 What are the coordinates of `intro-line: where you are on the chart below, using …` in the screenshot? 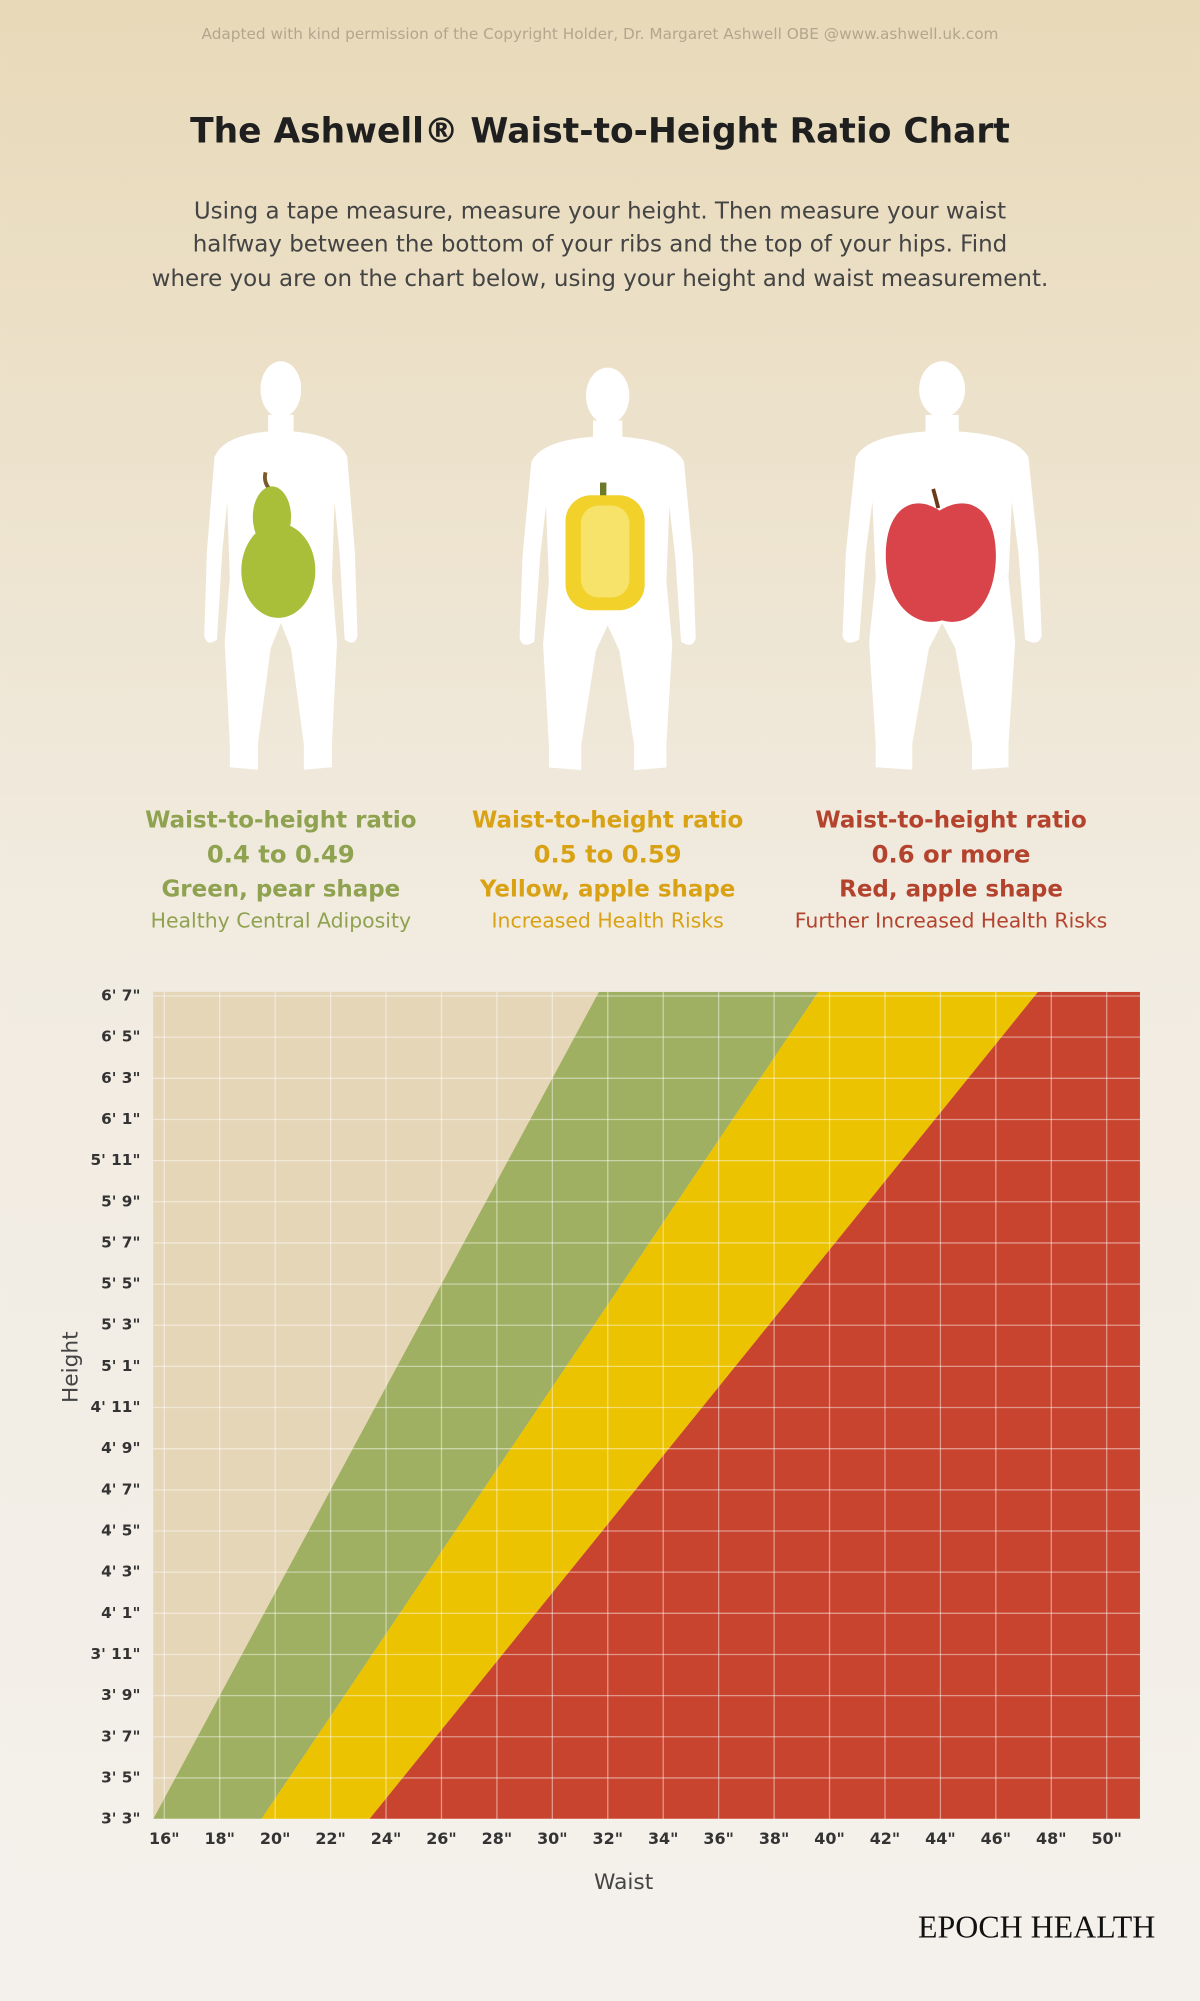 It's located at (600, 279).